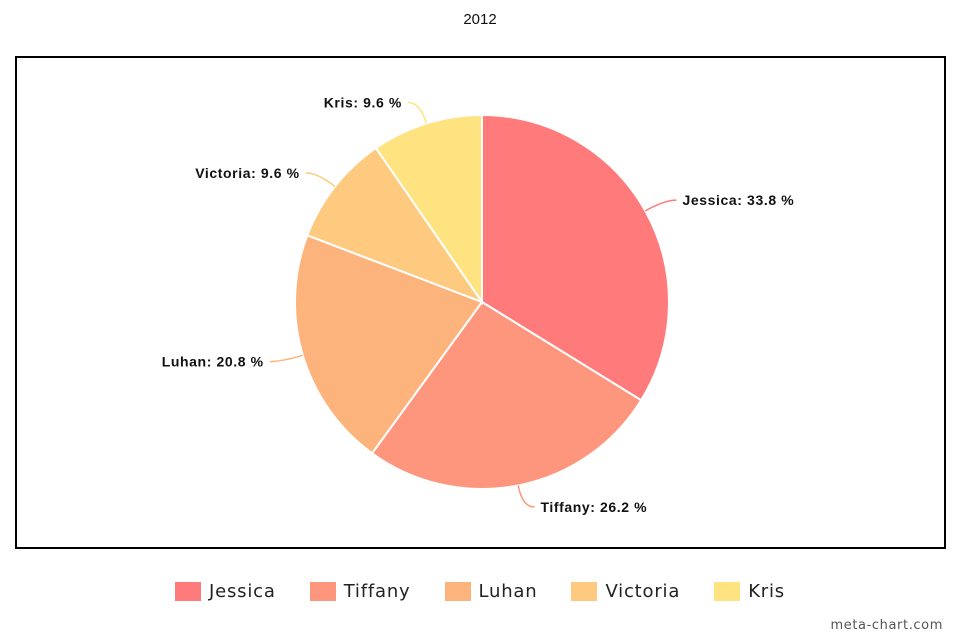 The width and height of the screenshot is (960, 640). What do you see at coordinates (660, 205) in the screenshot?
I see `leader-line-jessica` at bounding box center [660, 205].